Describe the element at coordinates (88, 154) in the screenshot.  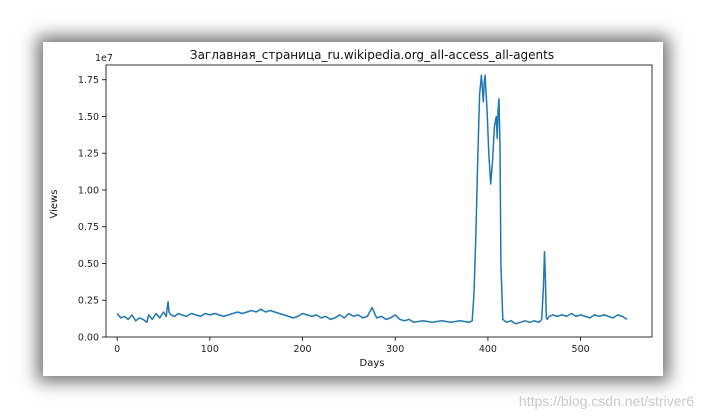
I see `y-tick-label: 1.25` at that location.